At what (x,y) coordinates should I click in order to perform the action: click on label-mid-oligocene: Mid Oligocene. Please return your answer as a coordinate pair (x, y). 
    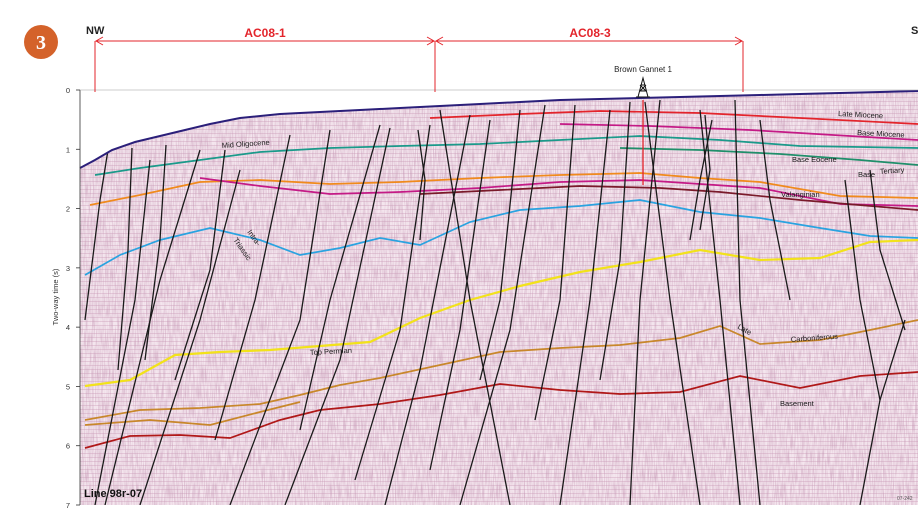
    Looking at the image, I should click on (246, 144).